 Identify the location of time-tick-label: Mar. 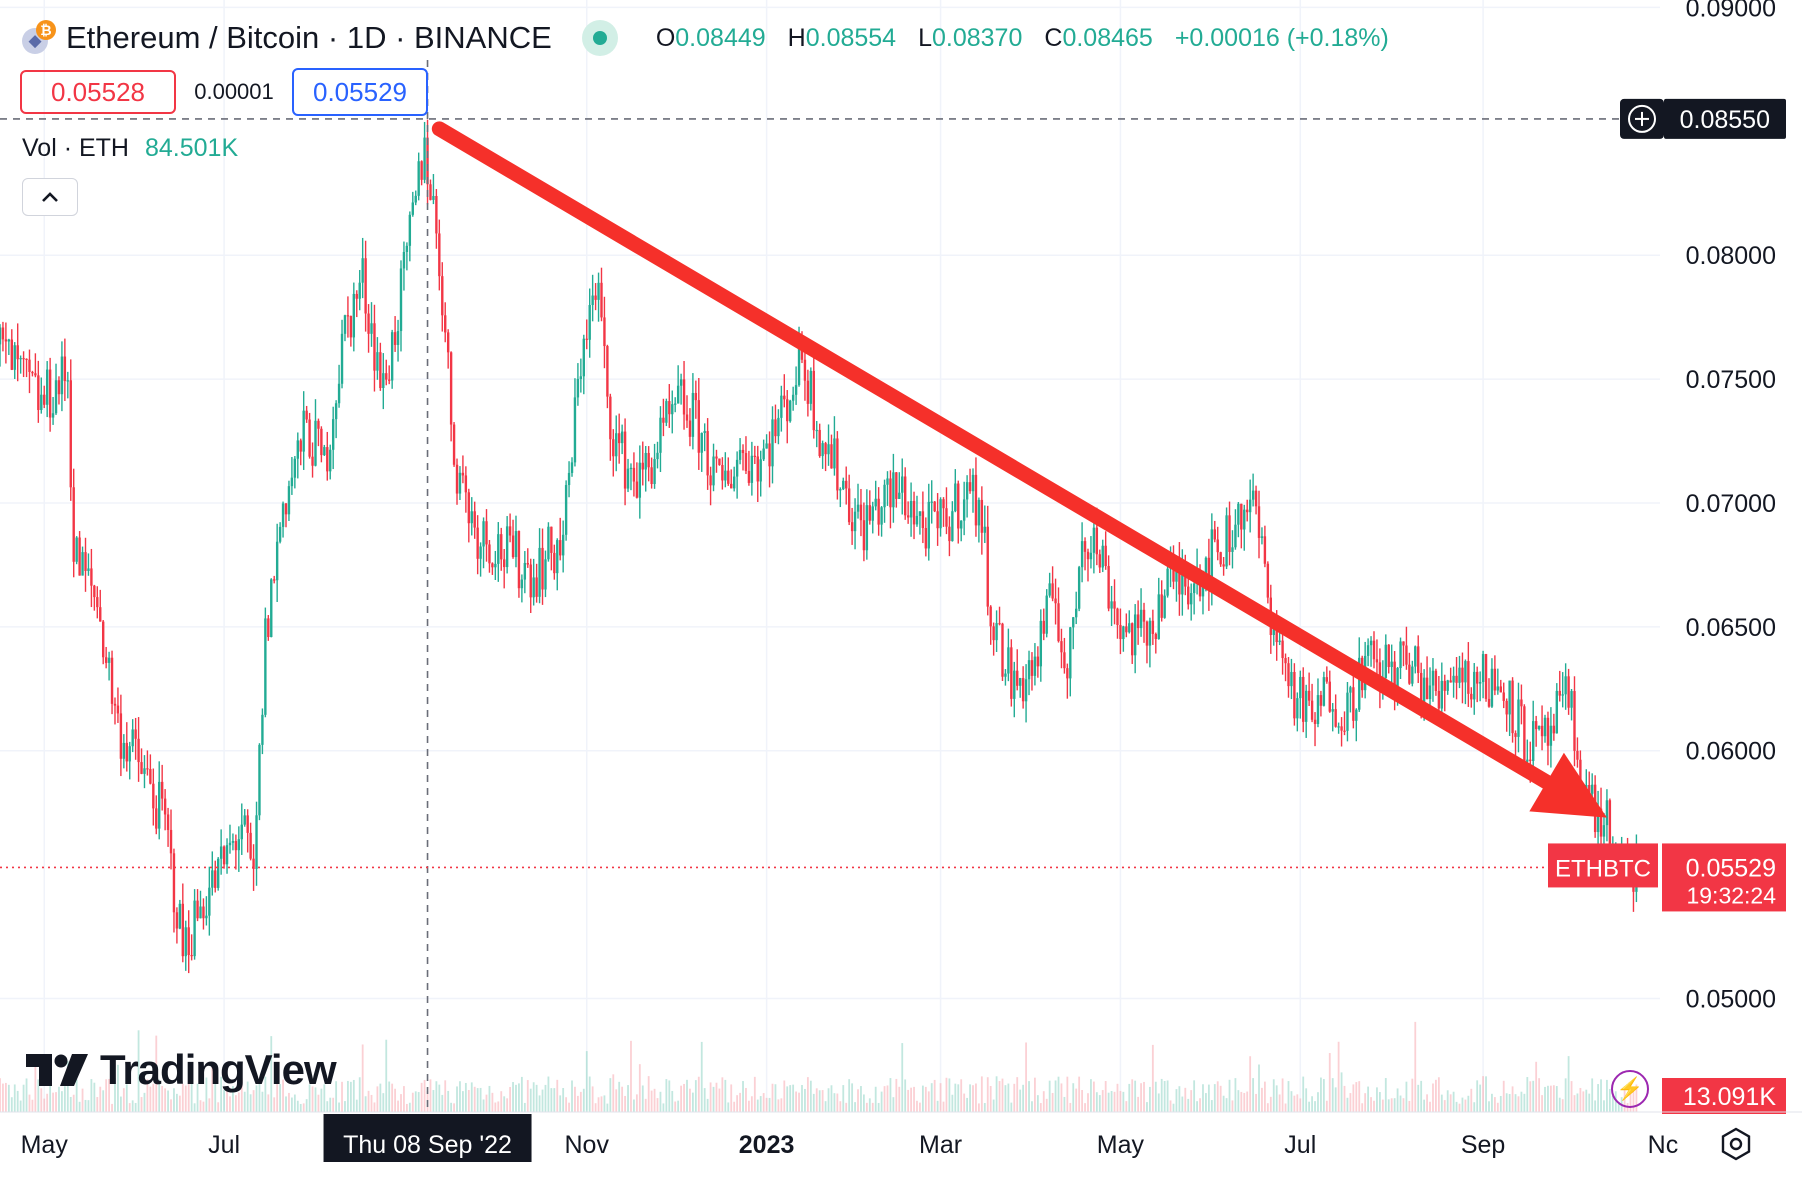
(940, 1145).